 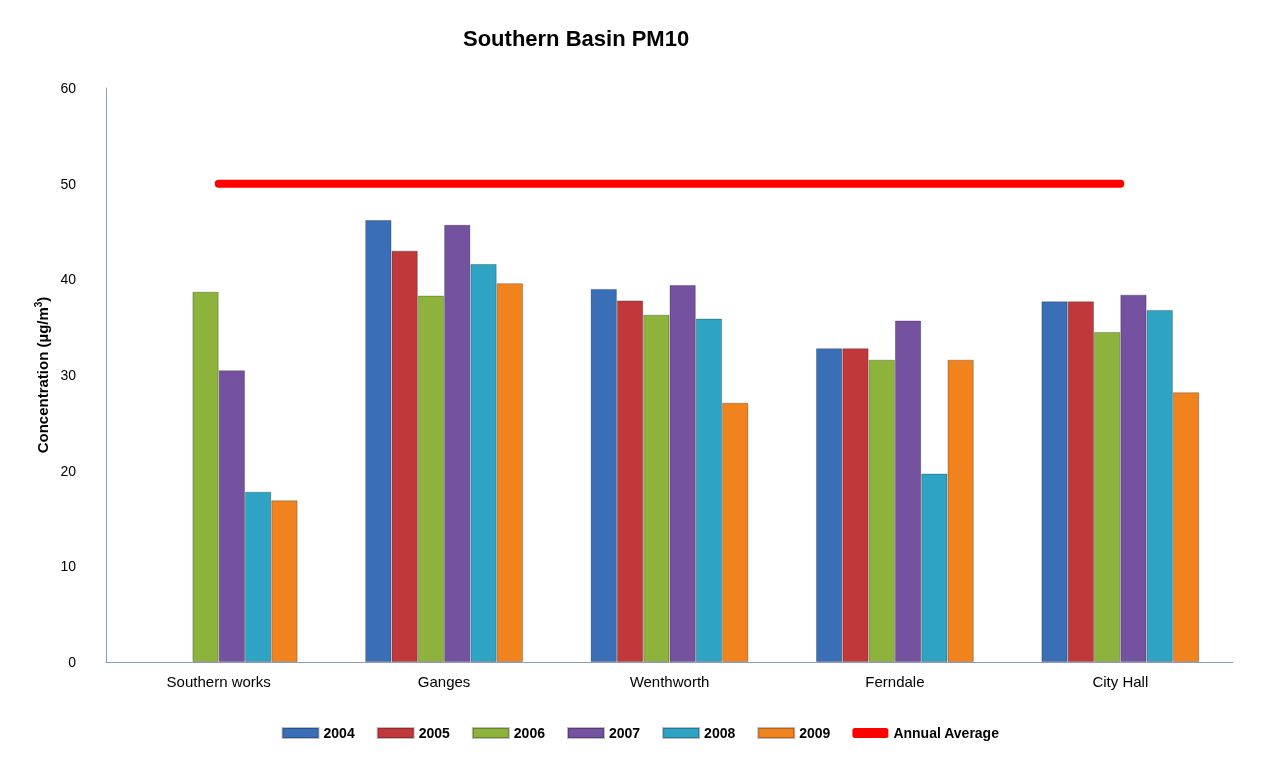 I want to click on legend-label: 2009, so click(x=815, y=733).